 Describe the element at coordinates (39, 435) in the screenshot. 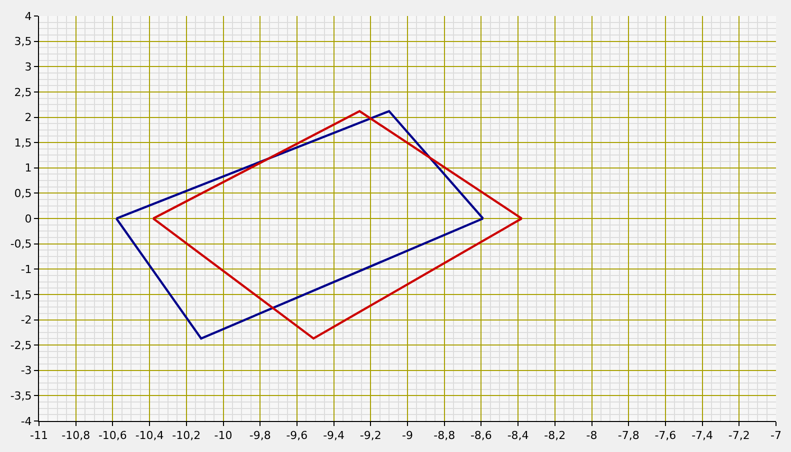

I see `x-tick-label: -11` at that location.